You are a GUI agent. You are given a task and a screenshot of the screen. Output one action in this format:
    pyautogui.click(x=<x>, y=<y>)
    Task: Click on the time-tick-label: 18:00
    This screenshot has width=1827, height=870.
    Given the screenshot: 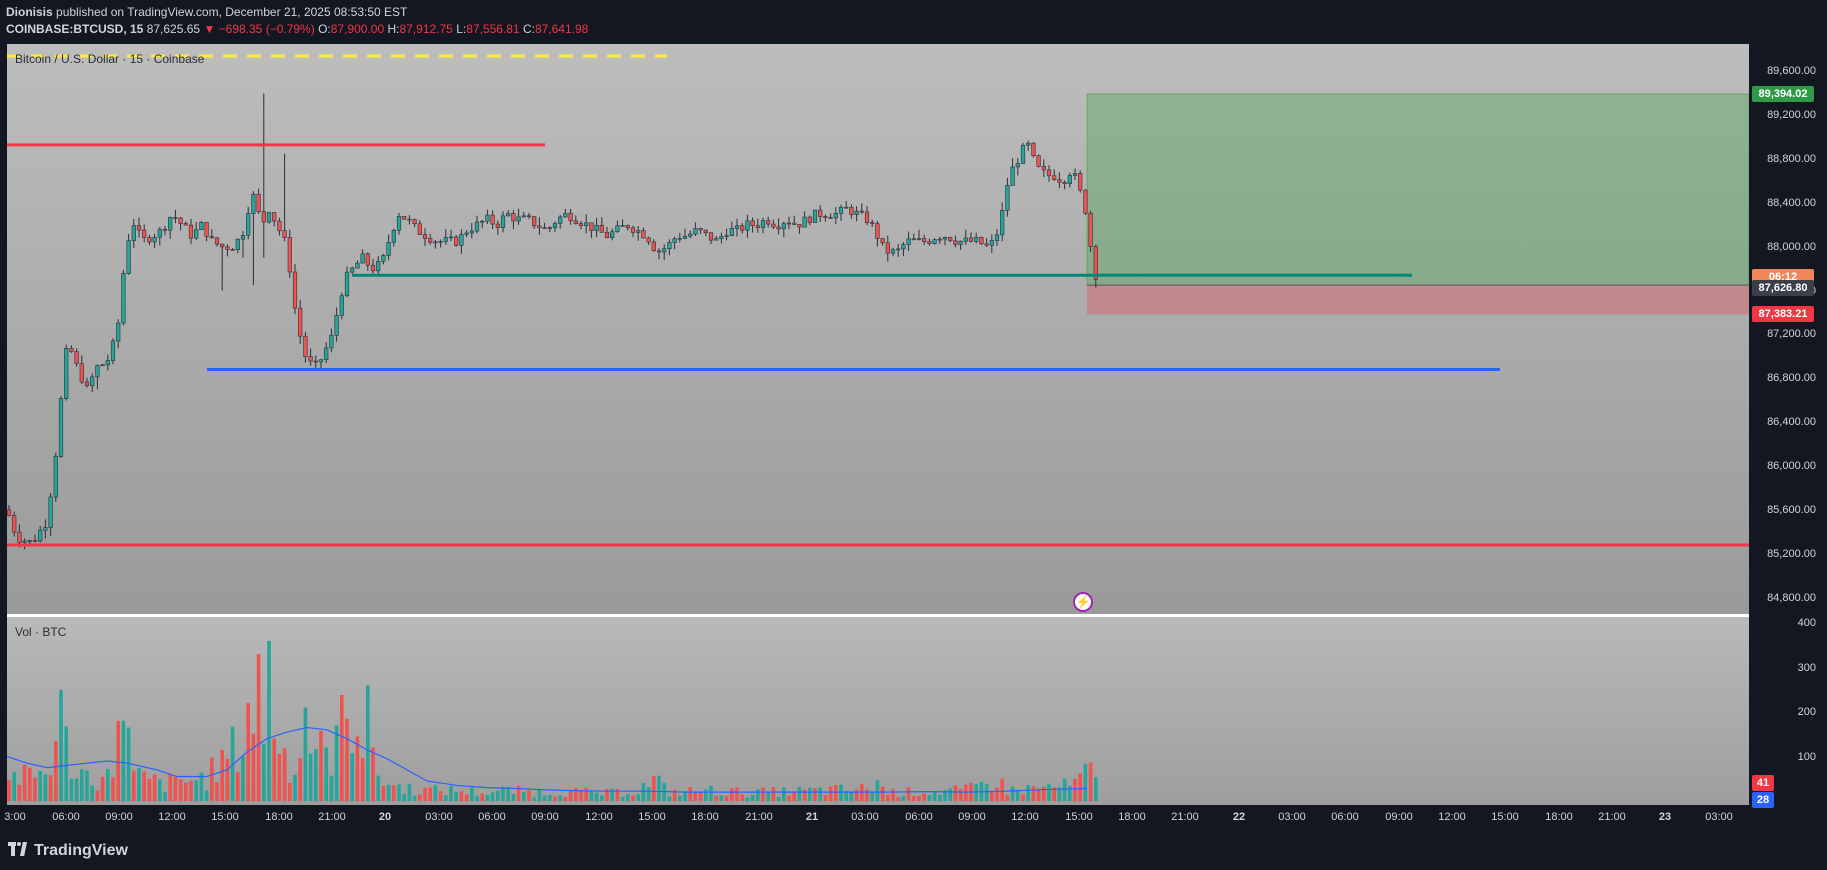 What is the action you would take?
    pyautogui.click(x=279, y=817)
    